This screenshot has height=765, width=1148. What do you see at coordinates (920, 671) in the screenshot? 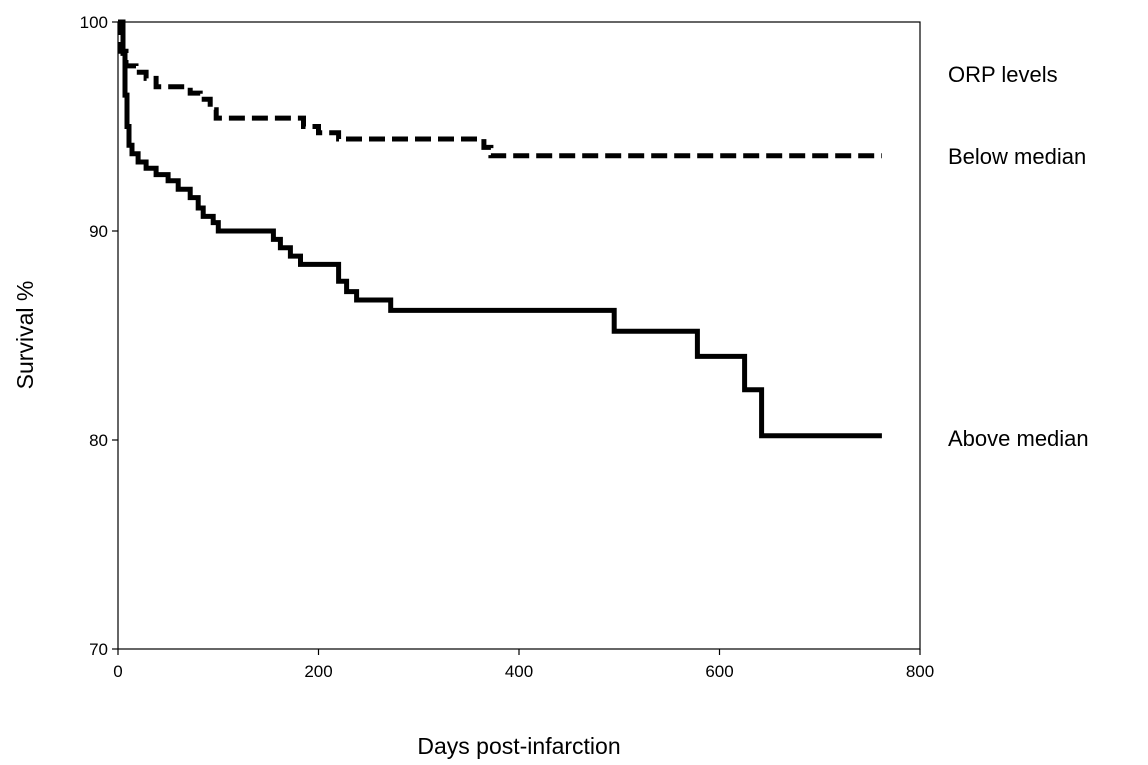
I see `x-tick-label: 800` at bounding box center [920, 671].